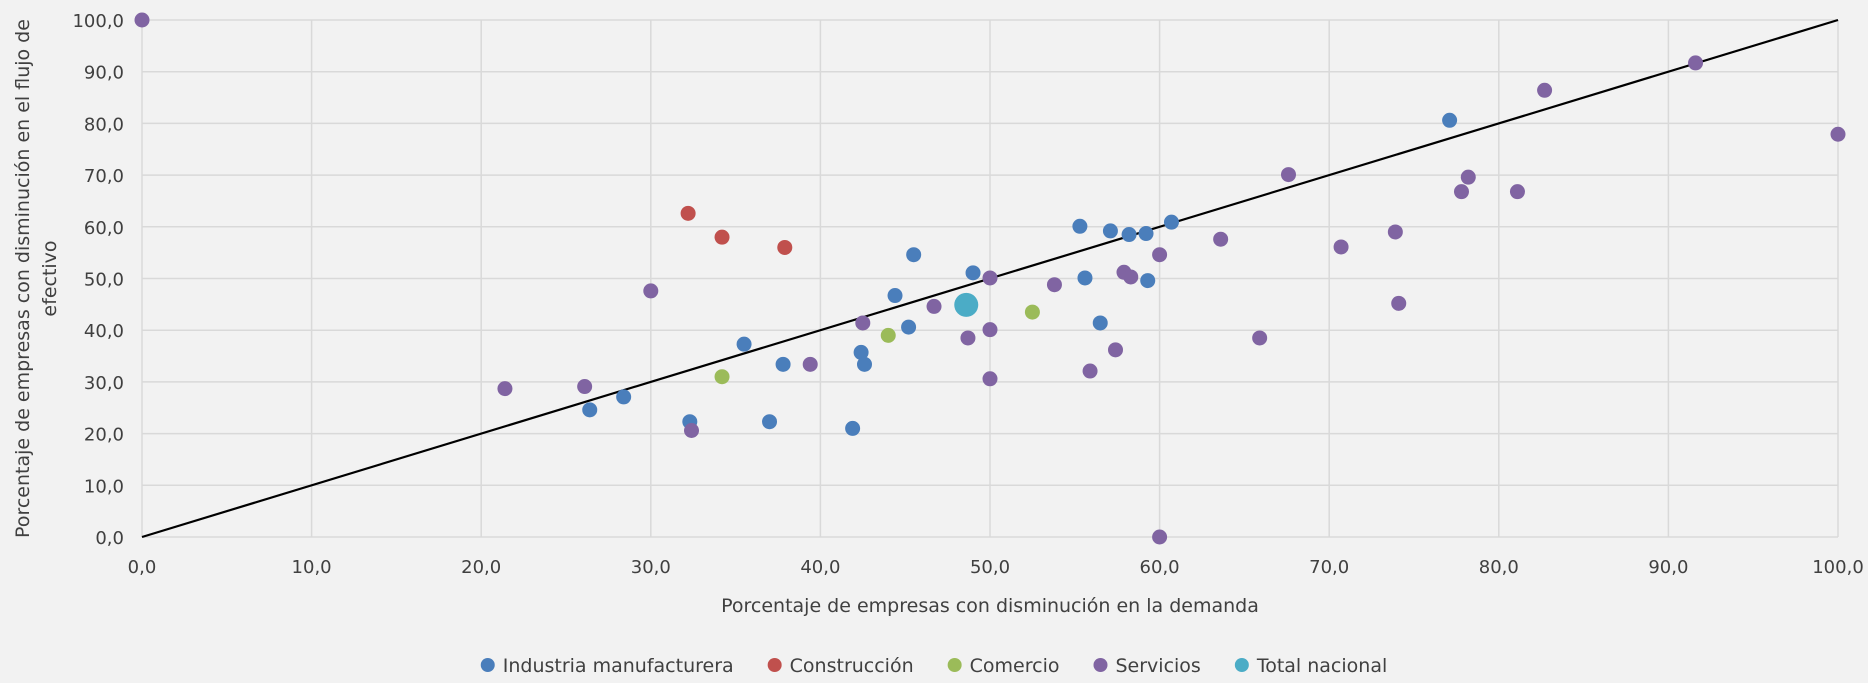 The height and width of the screenshot is (683, 1868). I want to click on x-tick-label: 60,0, so click(1160, 567).